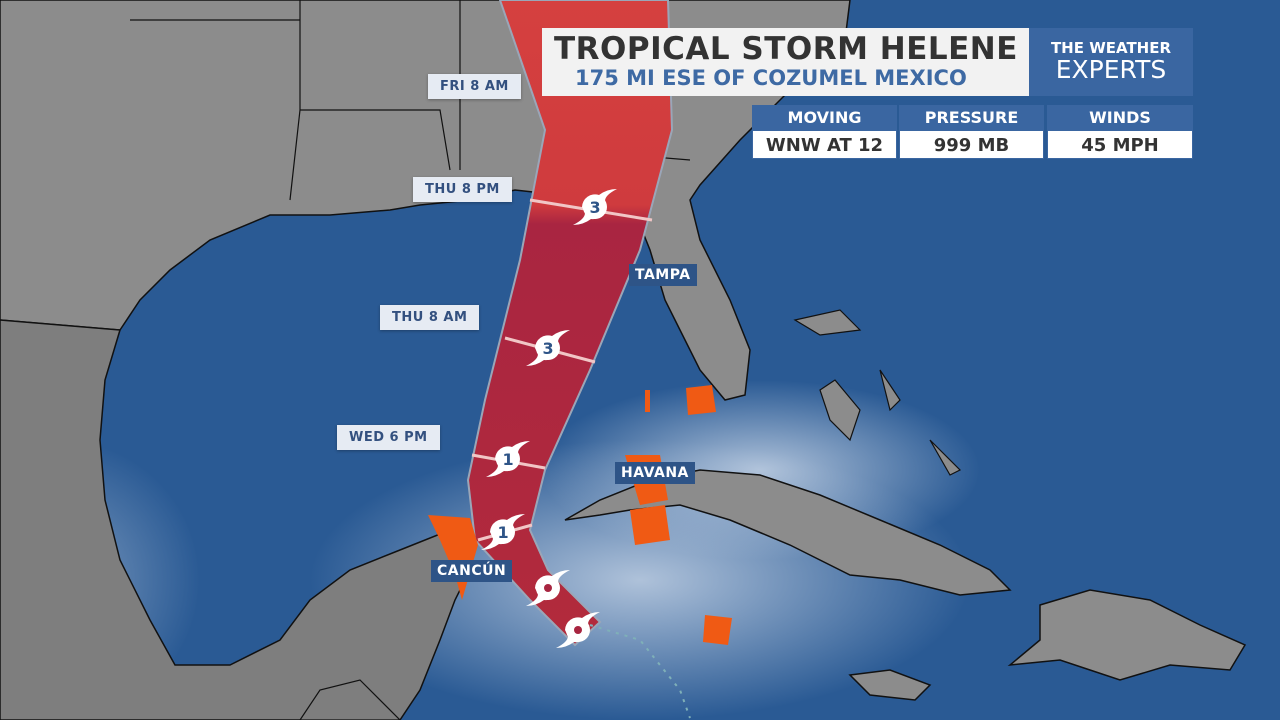 This screenshot has height=720, width=1280. What do you see at coordinates (1111, 48) in the screenshot?
I see `logo-line1: THE WEATHER` at bounding box center [1111, 48].